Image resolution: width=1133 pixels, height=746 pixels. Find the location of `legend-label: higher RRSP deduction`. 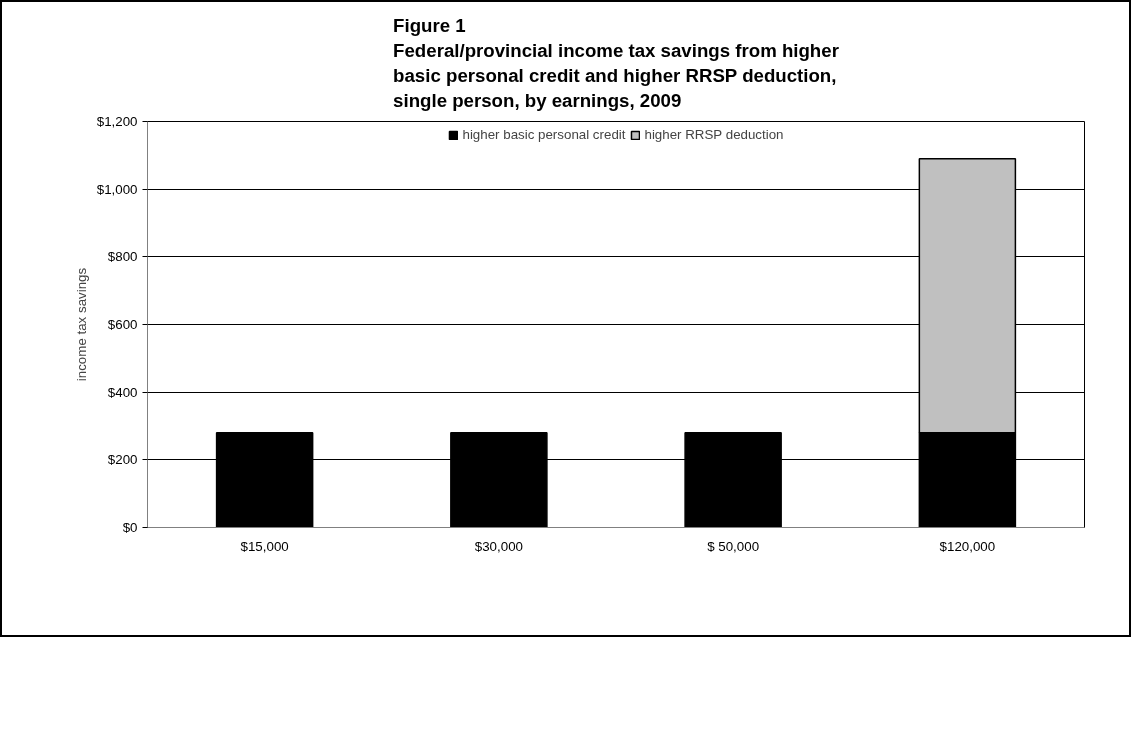

legend-label: higher RRSP deduction is located at coordinates (714, 134).